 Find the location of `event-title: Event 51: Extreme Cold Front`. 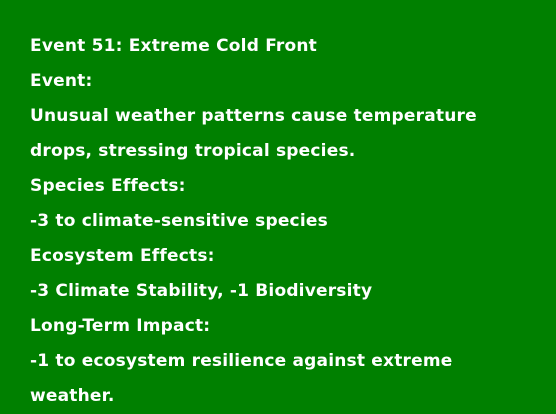

event-title: Event 51: Extreme Cold Front is located at coordinates (174, 46).